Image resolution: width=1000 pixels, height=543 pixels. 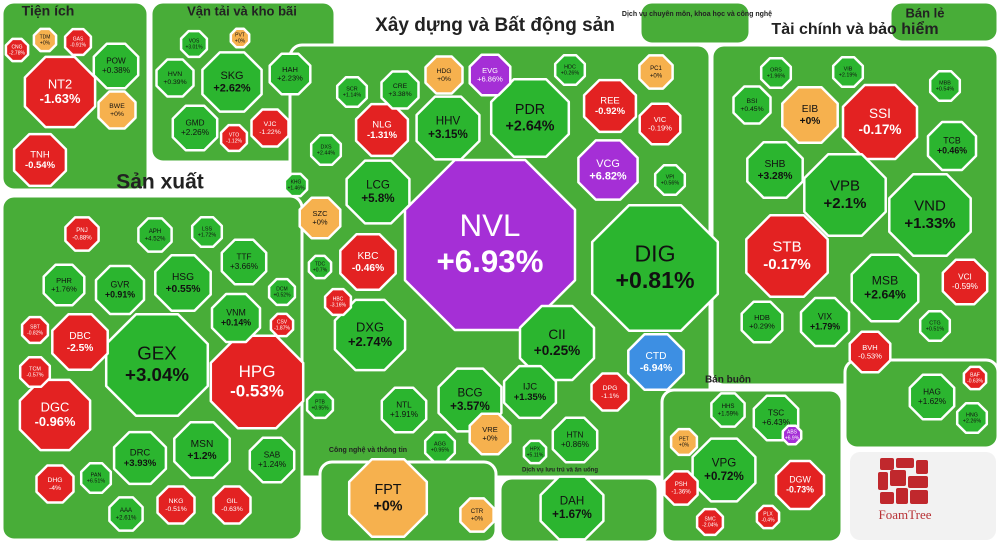 What do you see at coordinates (234, 141) in the screenshot?
I see `cell-value-label: -1.12%` at bounding box center [234, 141].